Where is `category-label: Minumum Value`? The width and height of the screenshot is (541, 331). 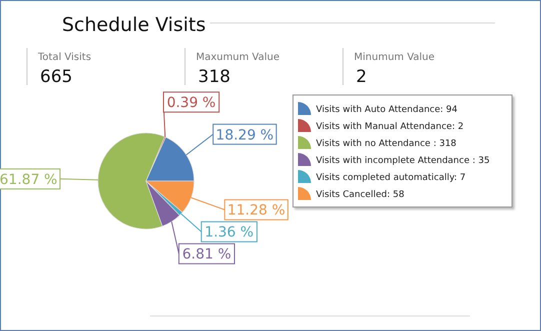 category-label: Minumum Value is located at coordinates (394, 57).